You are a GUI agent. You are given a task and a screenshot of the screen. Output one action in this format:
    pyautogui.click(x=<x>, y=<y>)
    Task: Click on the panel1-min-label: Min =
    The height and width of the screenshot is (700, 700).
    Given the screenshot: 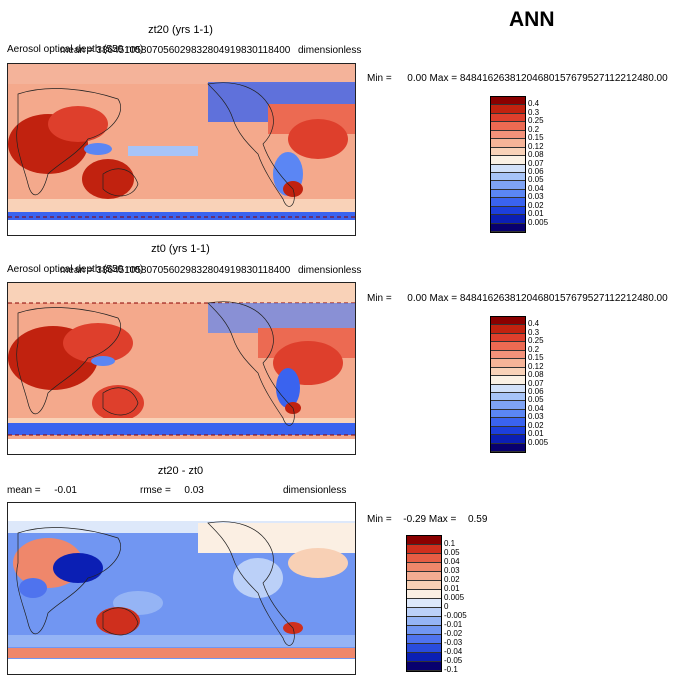 What is the action you would take?
    pyautogui.click(x=379, y=78)
    